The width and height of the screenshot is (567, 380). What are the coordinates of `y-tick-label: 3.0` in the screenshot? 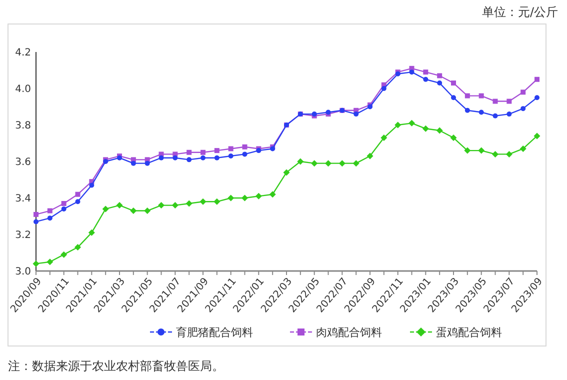 It's located at (23, 272).